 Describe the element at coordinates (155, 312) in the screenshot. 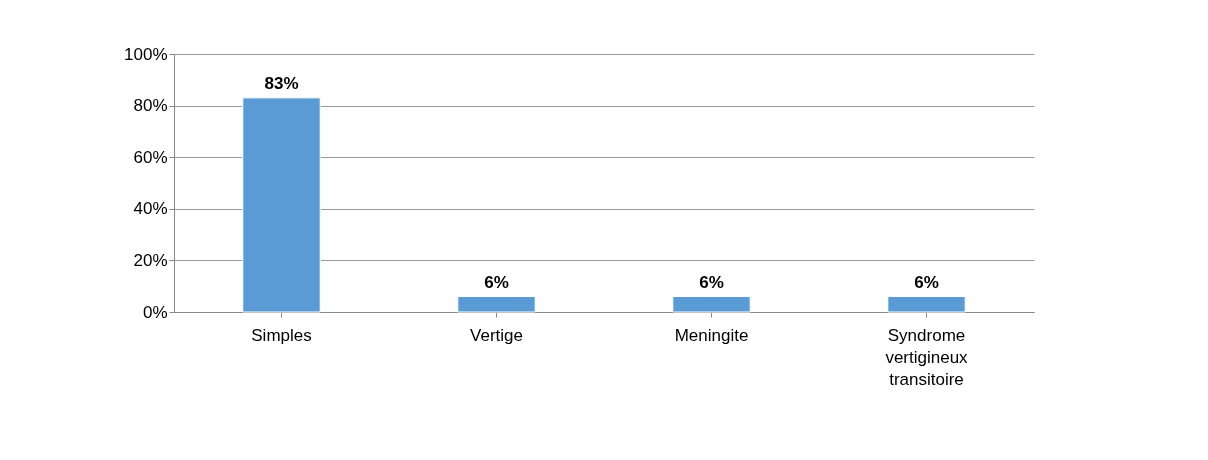

I see `y-tick-label: 0%` at that location.